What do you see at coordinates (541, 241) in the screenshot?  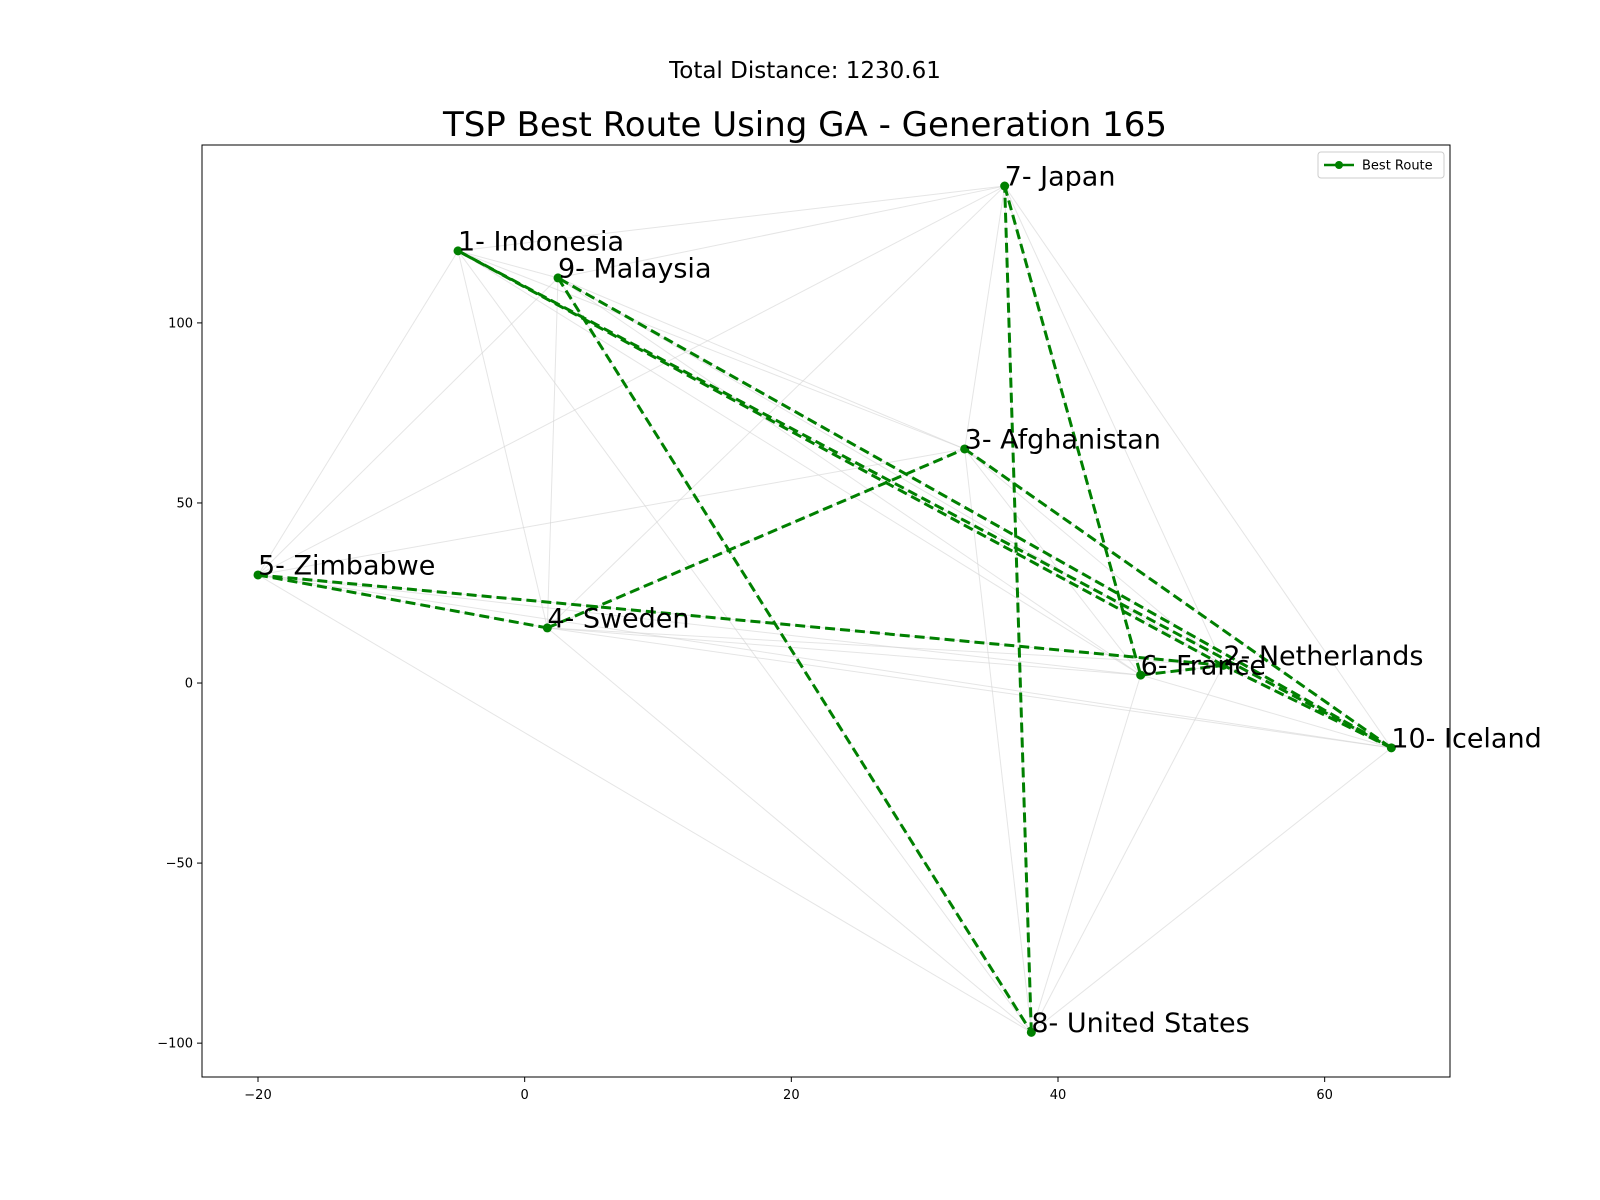 I see `city-label: 1- Indonesia` at bounding box center [541, 241].